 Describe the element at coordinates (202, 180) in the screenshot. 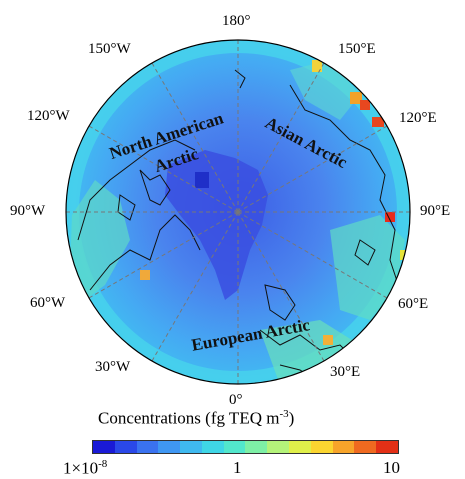

I see `darkest-cell` at that location.